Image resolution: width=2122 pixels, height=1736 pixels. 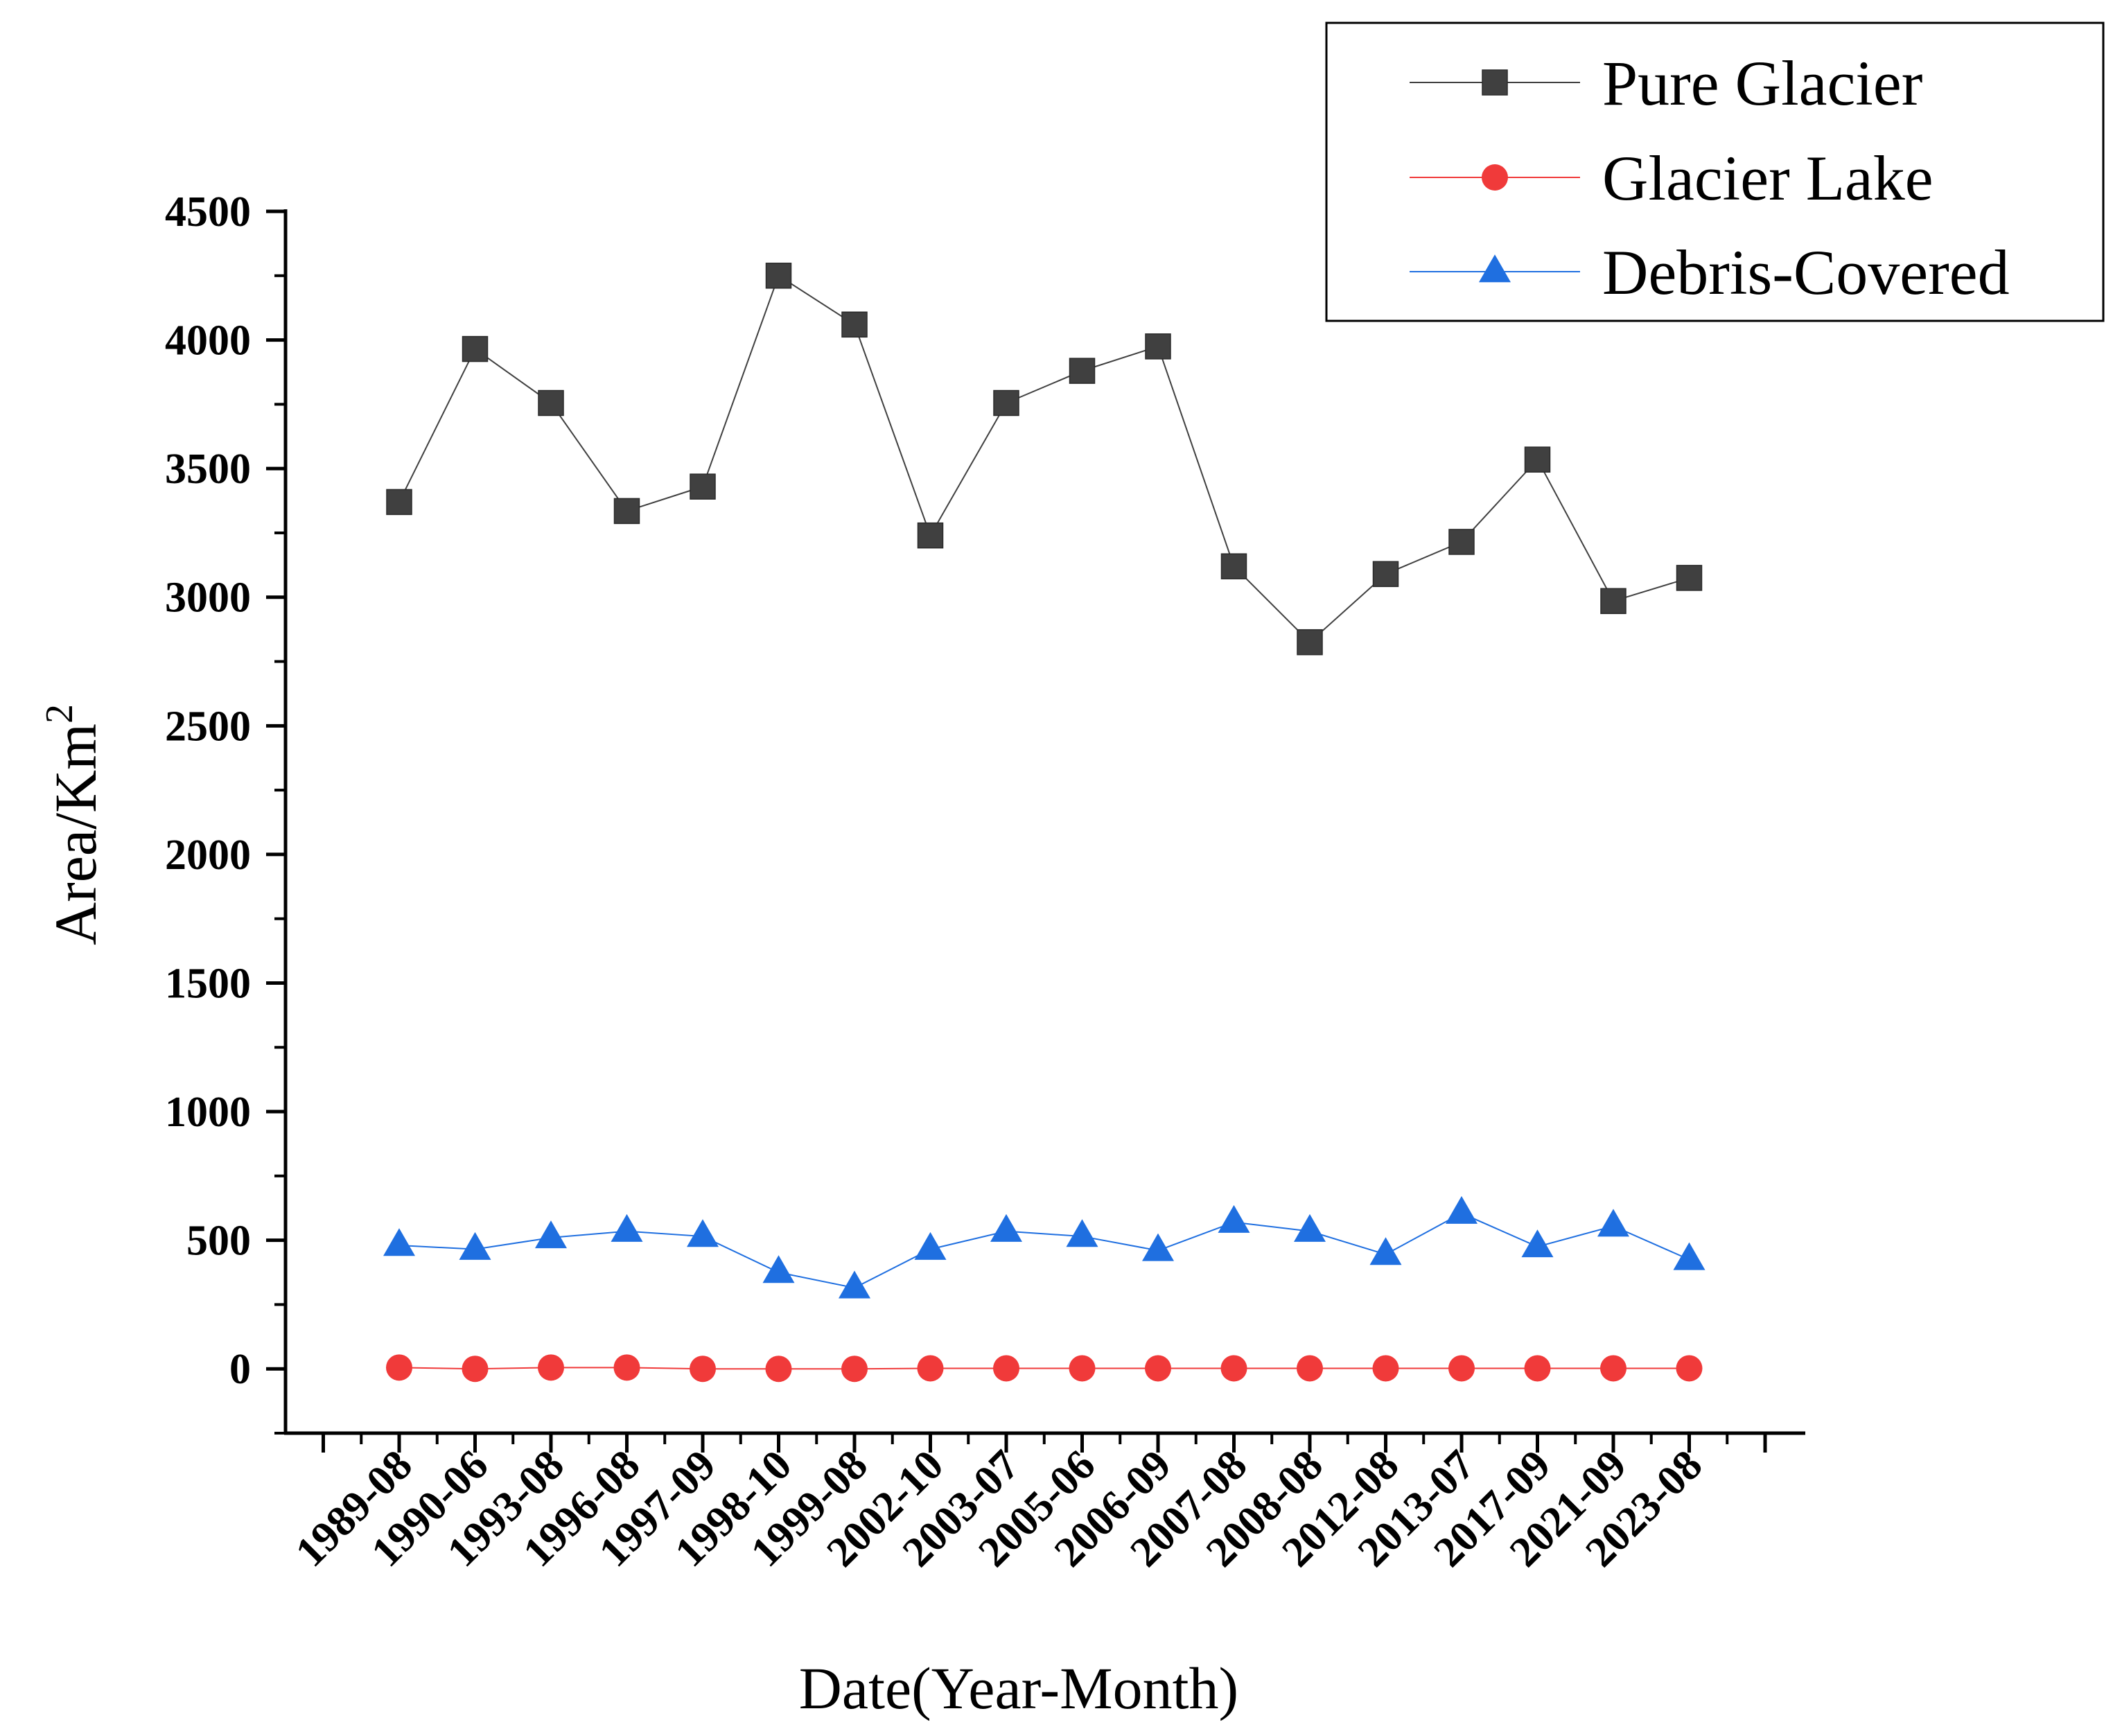 I want to click on y-ticks: 0 500 1000 1500 2000 2500 3000 3500 4000 4500, so click(x=225, y=812).